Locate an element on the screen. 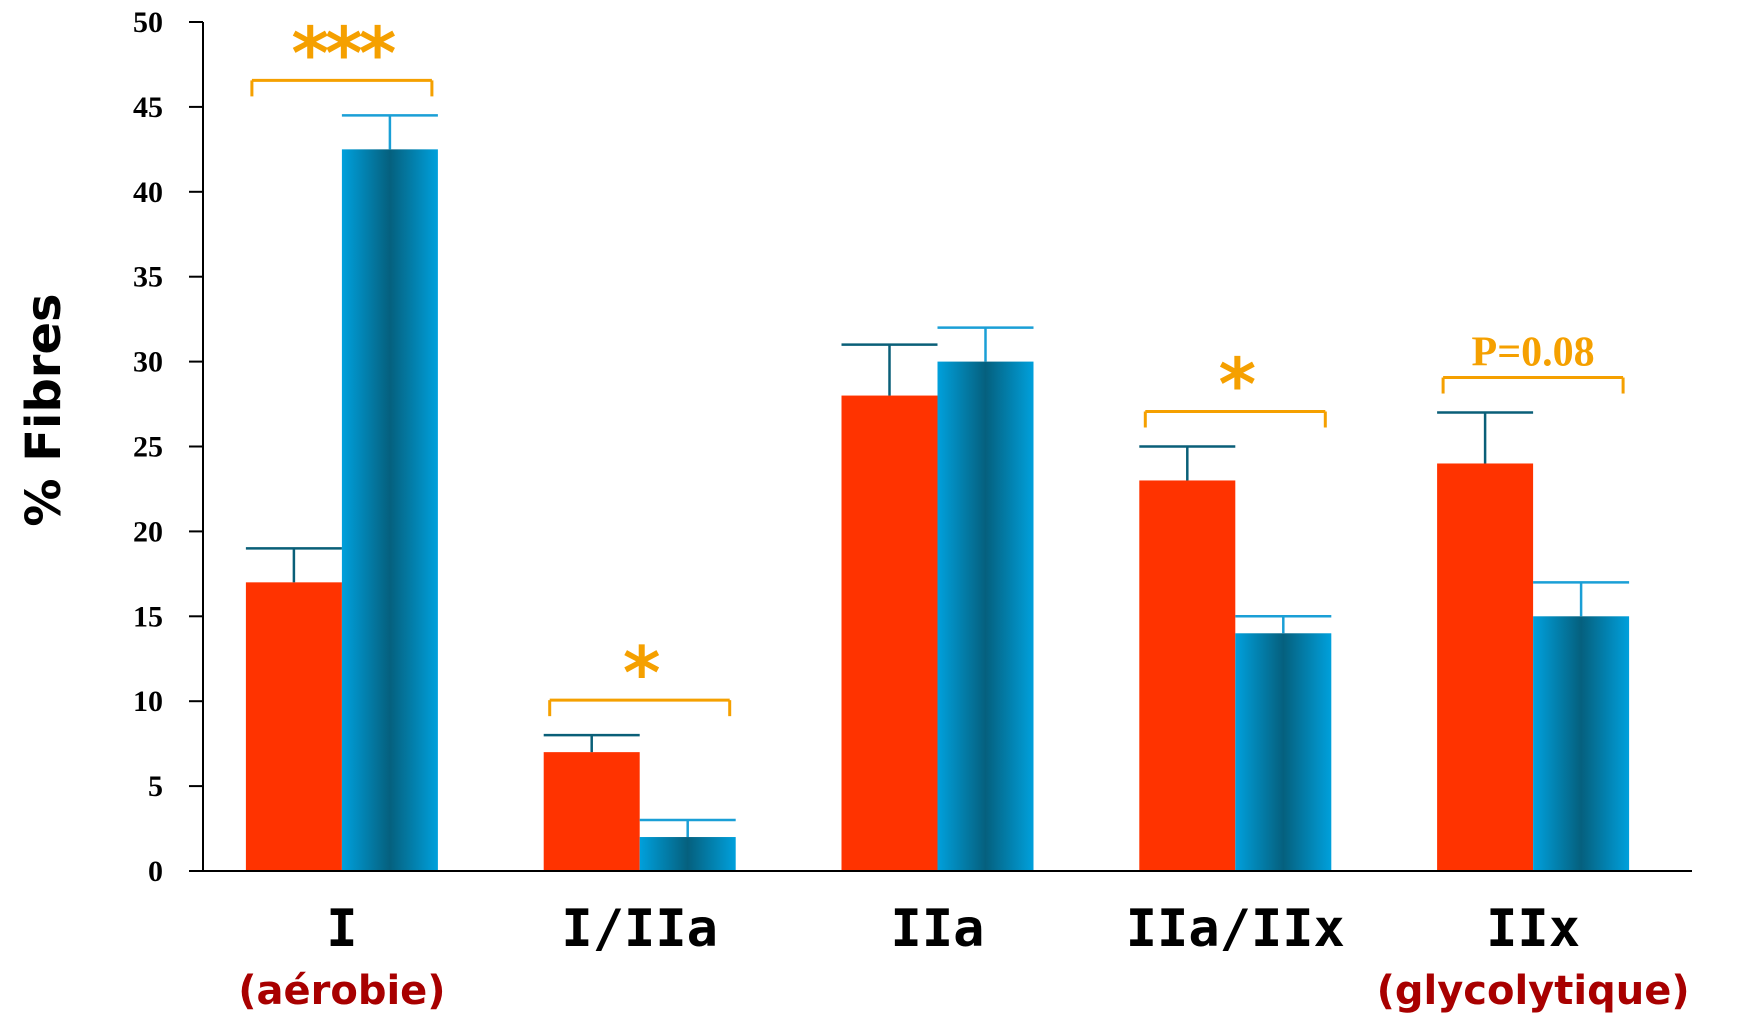  y-tick-label: 10 is located at coordinates (148, 701).